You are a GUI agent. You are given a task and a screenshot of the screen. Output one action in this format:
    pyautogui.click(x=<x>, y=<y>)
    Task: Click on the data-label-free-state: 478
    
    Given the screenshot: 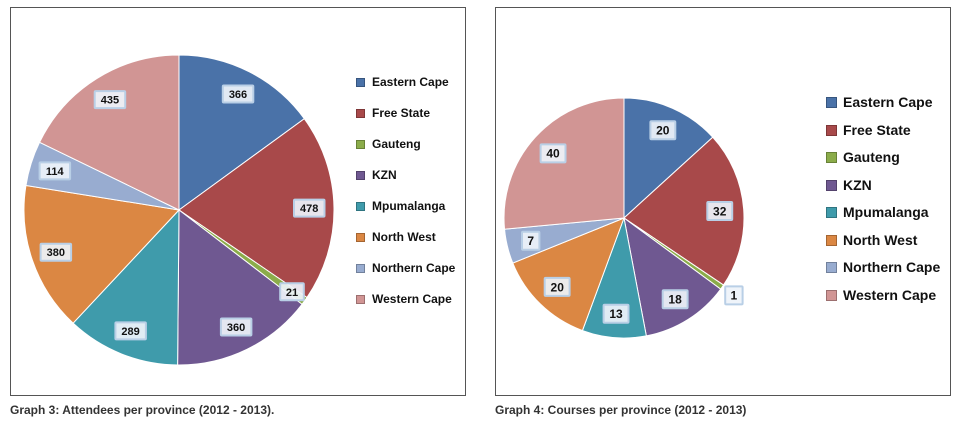 What is the action you would take?
    pyautogui.click(x=309, y=209)
    